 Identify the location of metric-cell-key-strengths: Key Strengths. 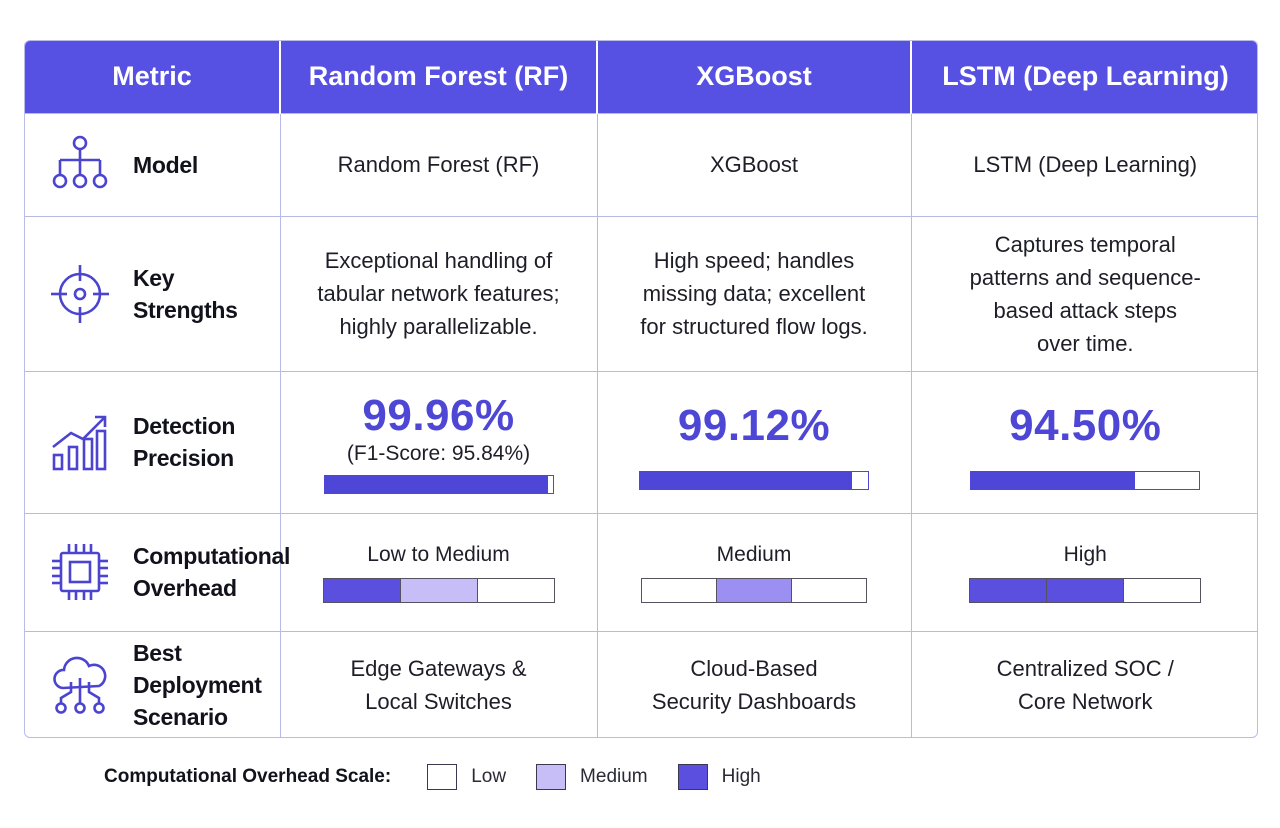
(153, 293).